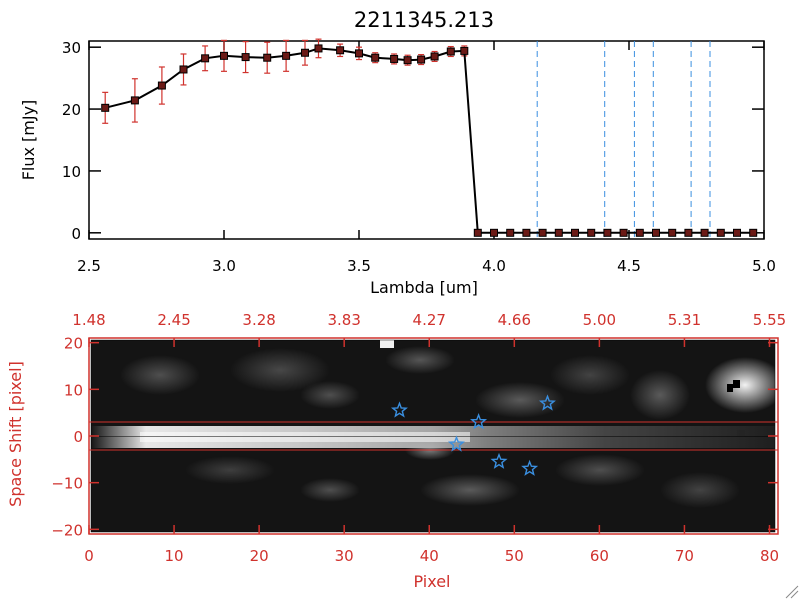 This screenshot has height=604, width=800. Describe the element at coordinates (431, 581) in the screenshot. I see `image-x-axis-label: Pixel` at that location.